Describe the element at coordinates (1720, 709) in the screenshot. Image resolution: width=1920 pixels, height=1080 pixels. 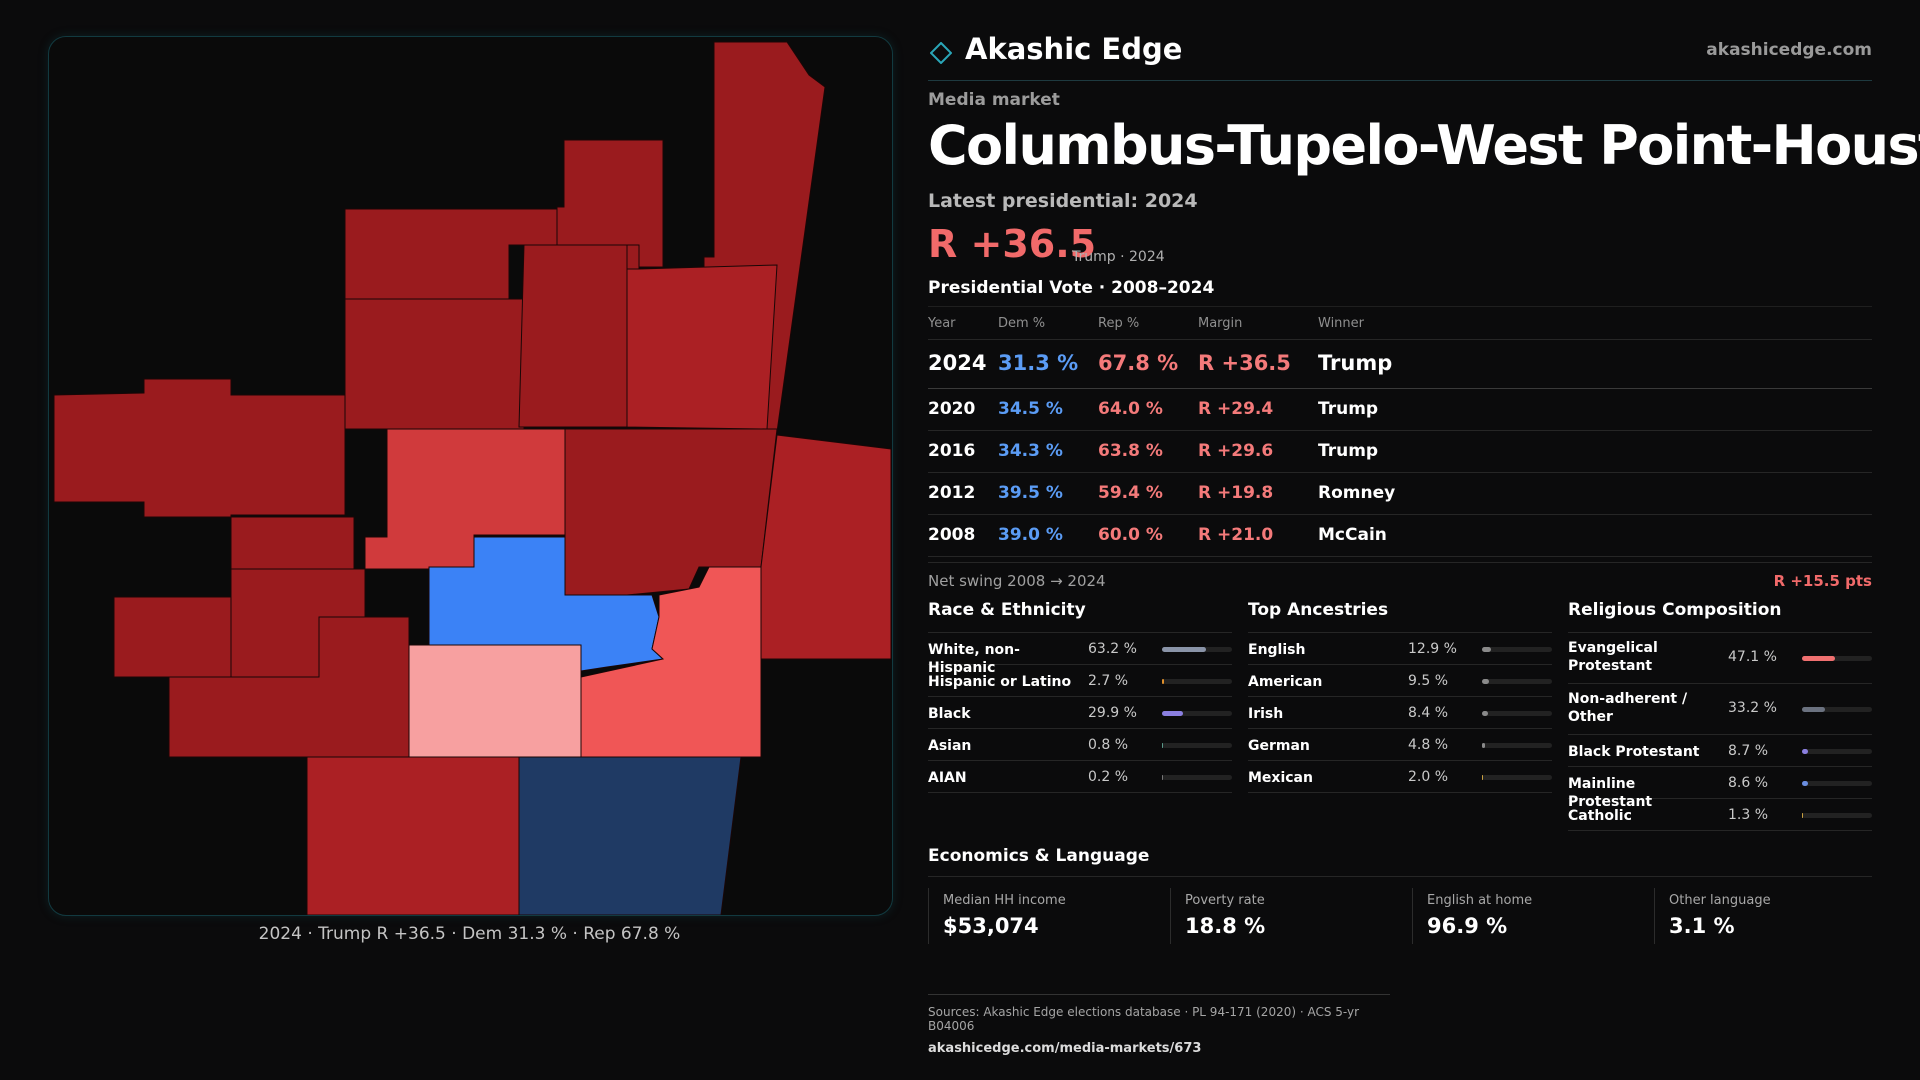
I see `list-item: Non-adherent / Other 33.2 %` at that location.